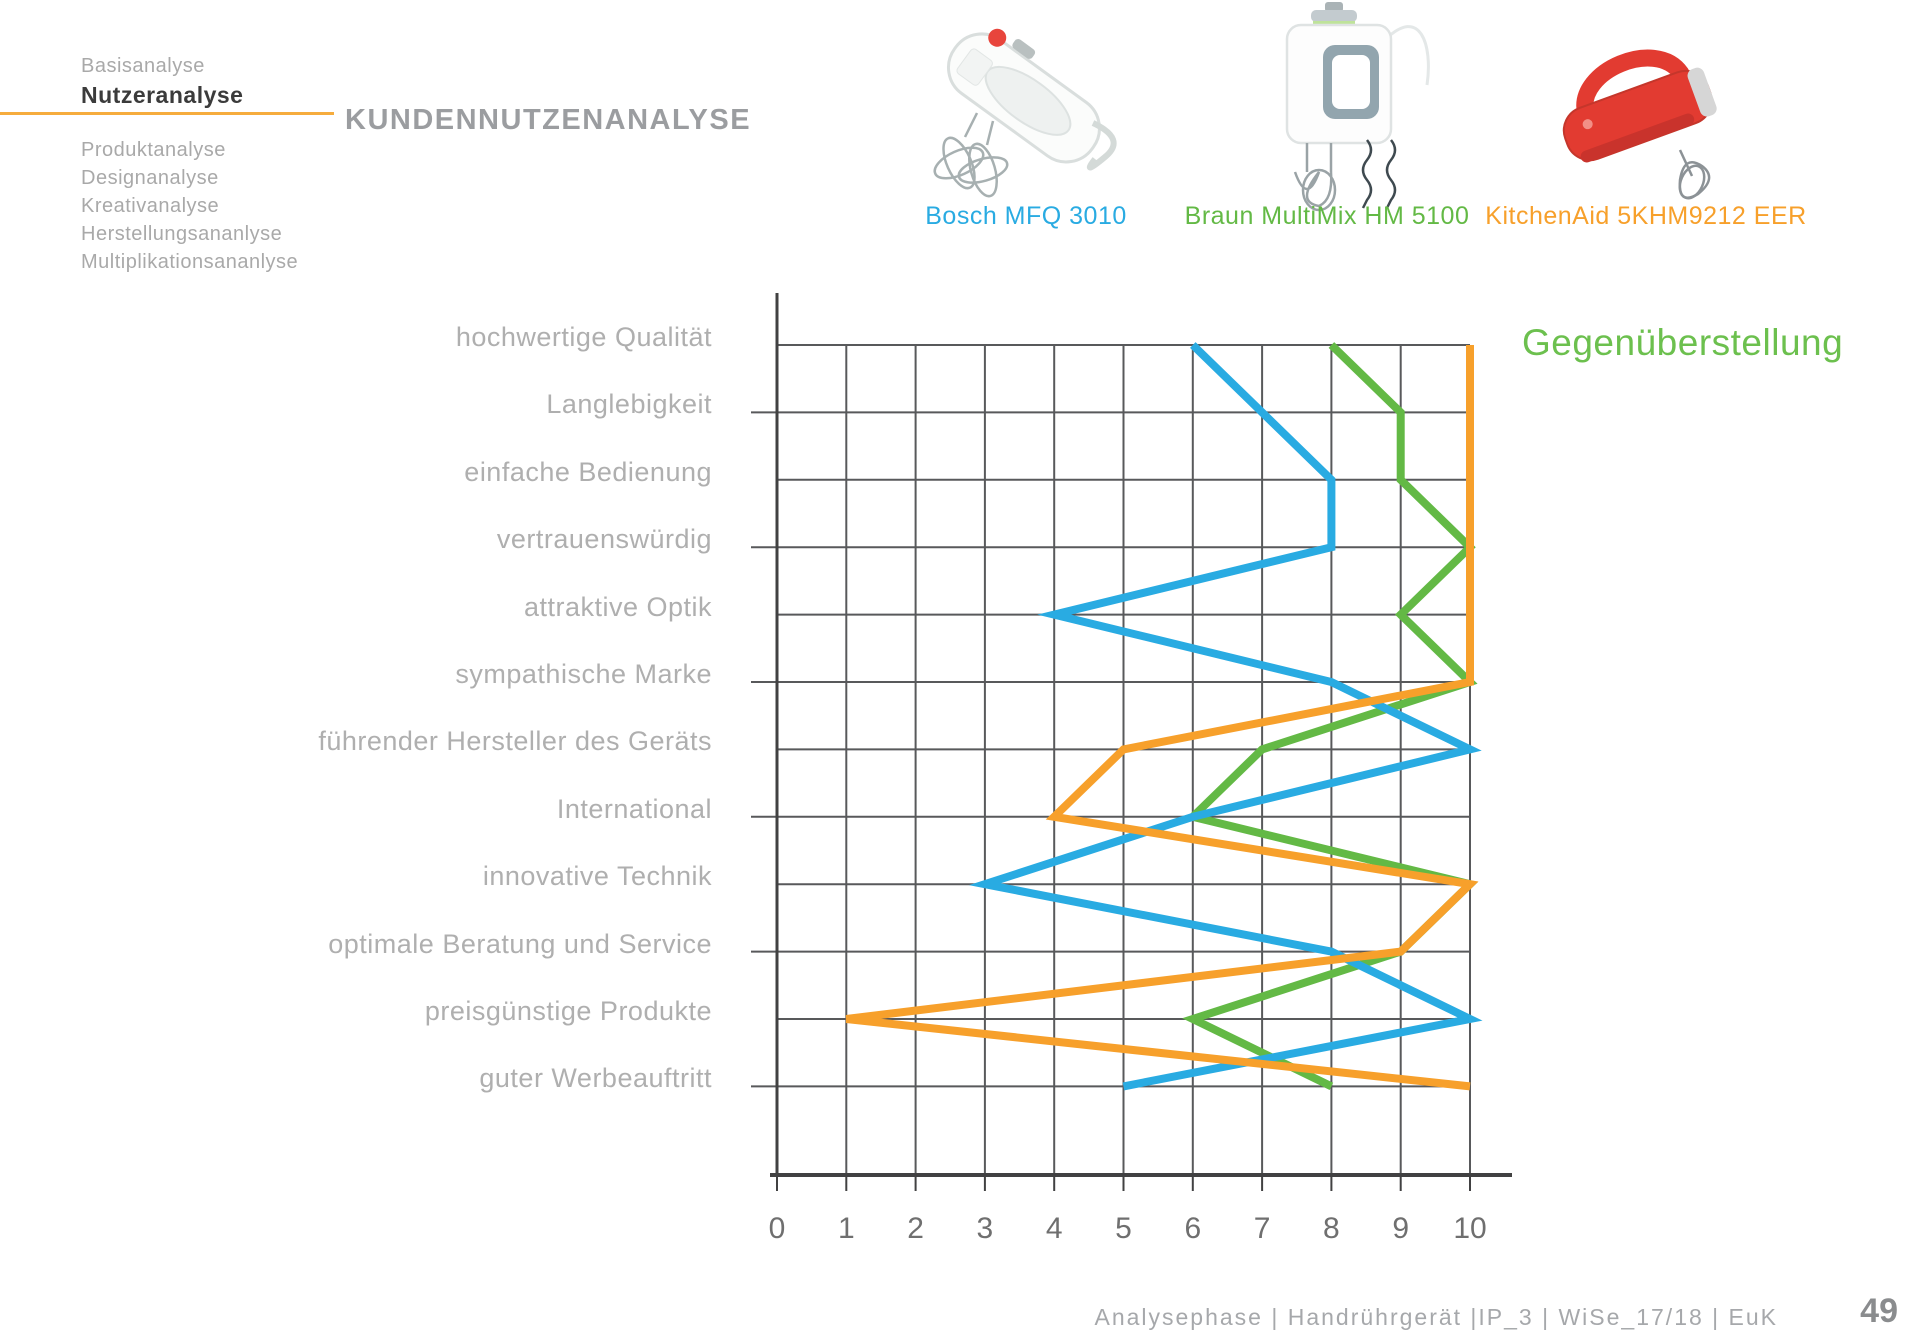  What do you see at coordinates (634, 808) in the screenshot?
I see `category-label: International` at bounding box center [634, 808].